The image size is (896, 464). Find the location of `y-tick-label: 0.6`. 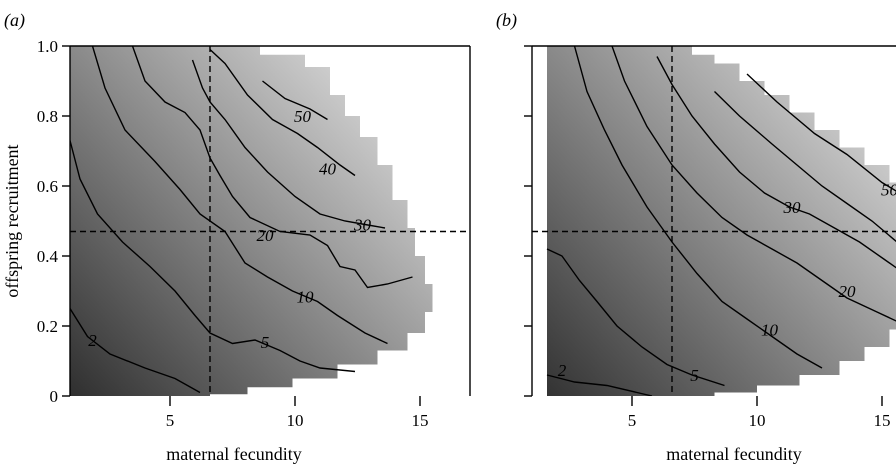

y-tick-label: 0.6 is located at coordinates (47, 186).